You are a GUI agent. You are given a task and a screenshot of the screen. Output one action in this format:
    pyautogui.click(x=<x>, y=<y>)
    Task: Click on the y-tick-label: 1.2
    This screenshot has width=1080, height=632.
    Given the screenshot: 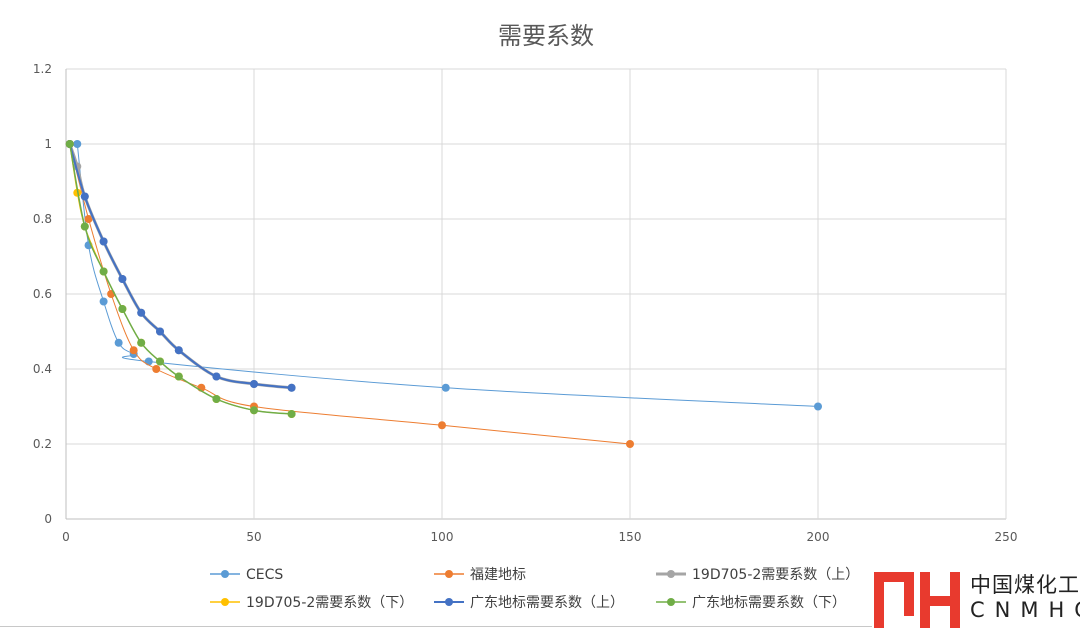 What is the action you would take?
    pyautogui.click(x=42, y=69)
    